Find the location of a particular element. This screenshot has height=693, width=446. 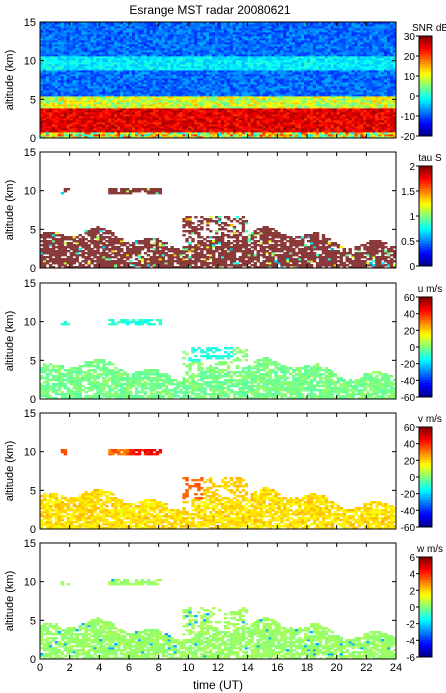

colorbar-tick-label: -10 is located at coordinates (408, 117).